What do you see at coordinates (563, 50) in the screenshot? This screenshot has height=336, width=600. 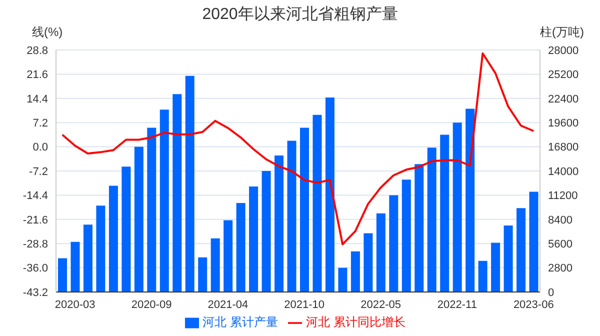 I see `y2-tick-label: 28000` at bounding box center [563, 50].